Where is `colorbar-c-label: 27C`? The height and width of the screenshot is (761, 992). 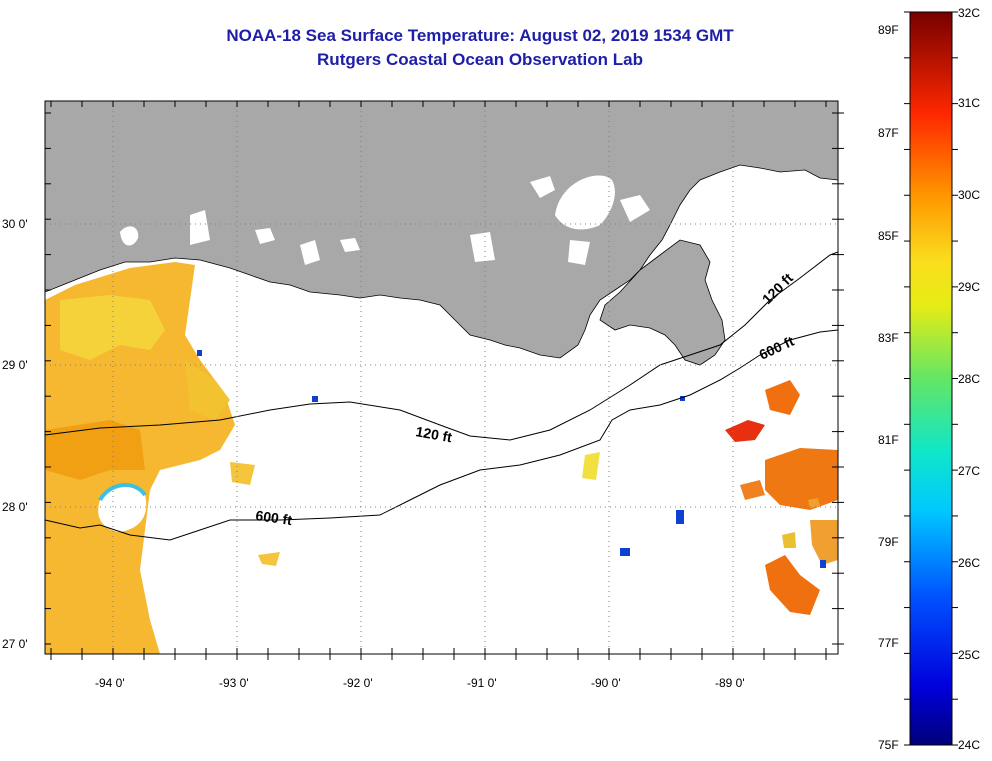
colorbar-c-label: 27C is located at coordinates (969, 471).